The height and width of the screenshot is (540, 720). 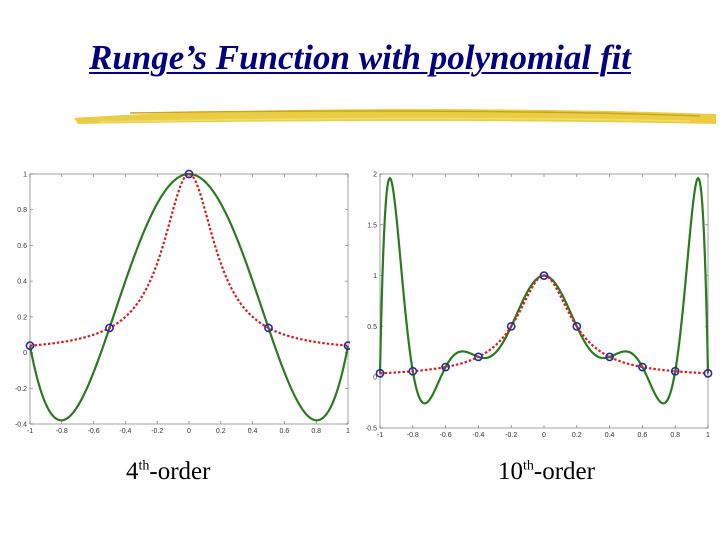 I want to click on y-tick-label: 1.5, so click(x=372, y=225).